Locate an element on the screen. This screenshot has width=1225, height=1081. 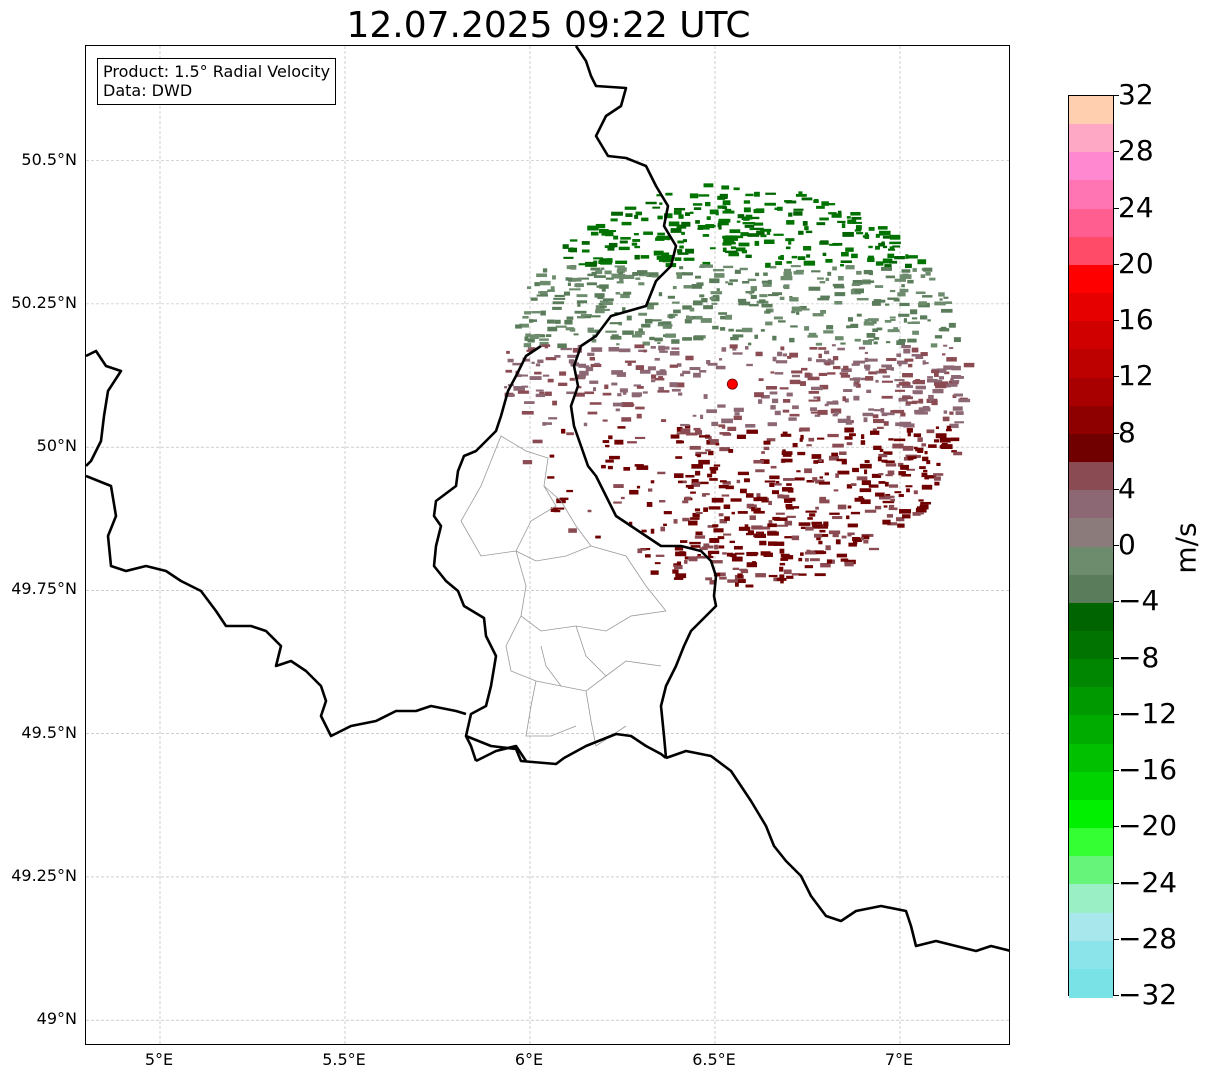
colorbar-tick-label: −32 is located at coordinates (1148, 994).